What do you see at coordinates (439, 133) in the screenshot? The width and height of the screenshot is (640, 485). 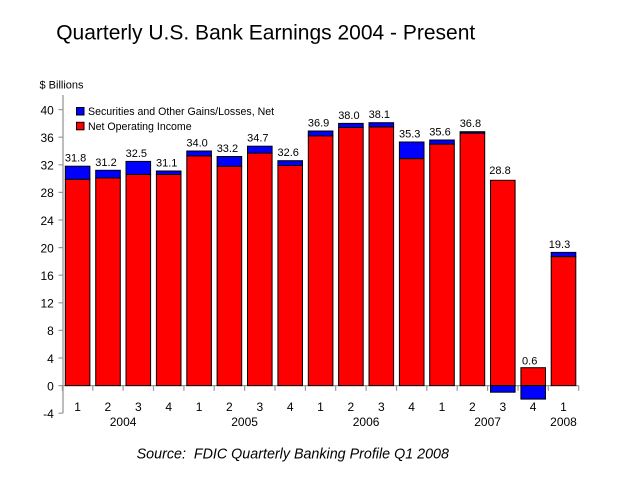 I see `svg-text: 35.6` at bounding box center [439, 133].